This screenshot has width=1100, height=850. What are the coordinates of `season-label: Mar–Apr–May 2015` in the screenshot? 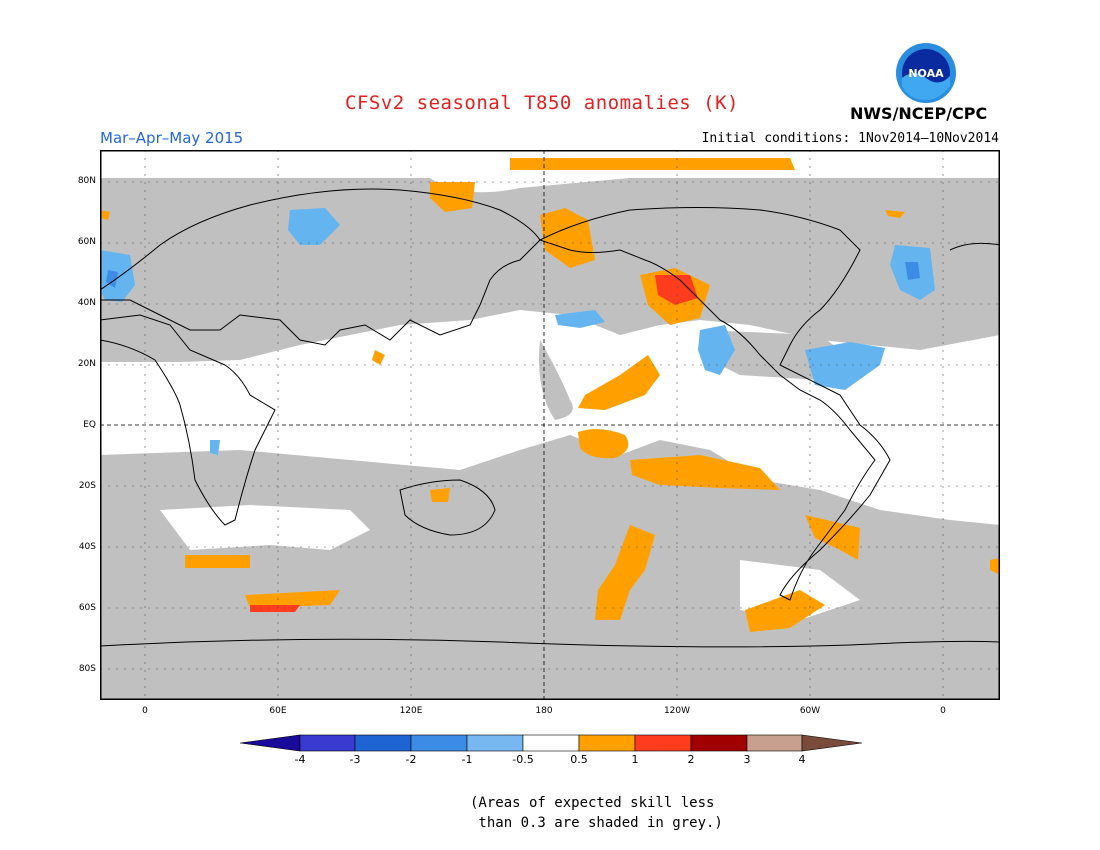 It's located at (172, 138).